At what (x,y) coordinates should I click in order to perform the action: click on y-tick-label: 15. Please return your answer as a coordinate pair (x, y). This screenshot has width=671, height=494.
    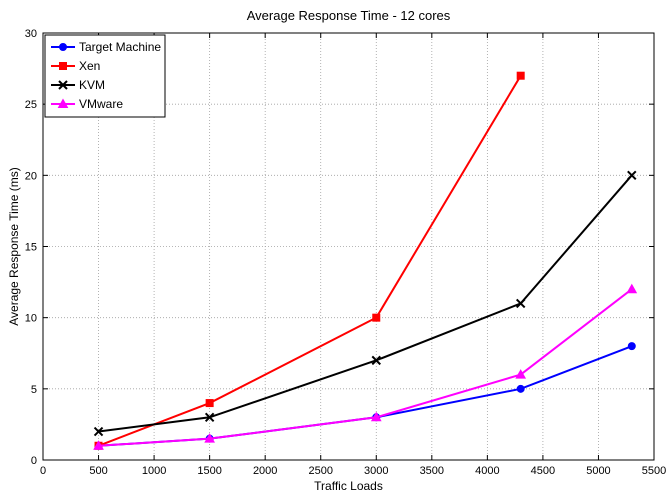
    Looking at the image, I should click on (31, 248).